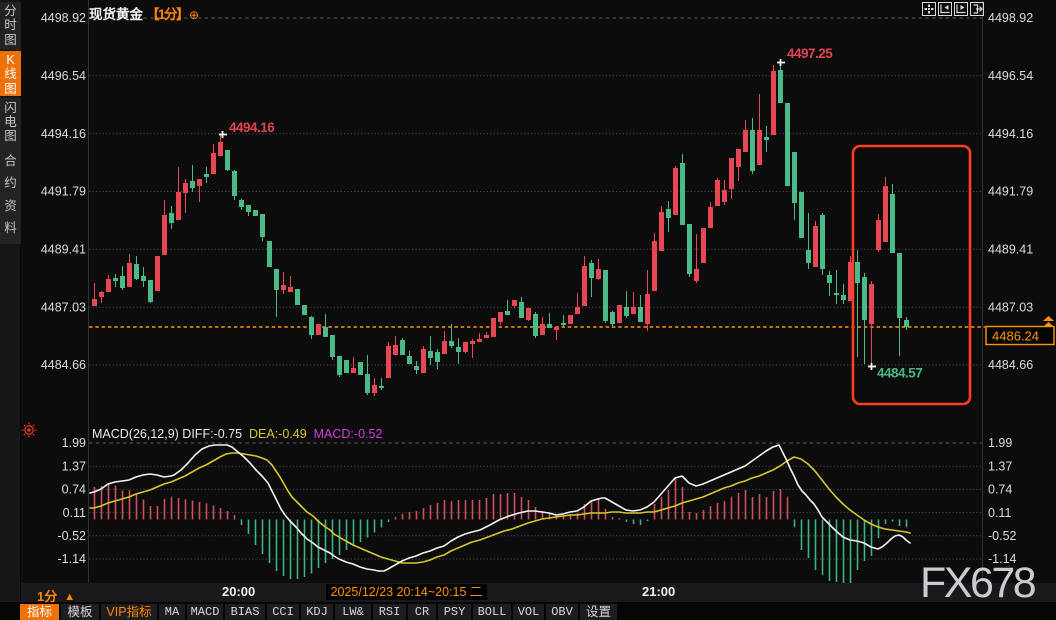 This screenshot has width=1056, height=620. What do you see at coordinates (810, 53) in the screenshot?
I see `svg-text: 4497.25` at bounding box center [810, 53].